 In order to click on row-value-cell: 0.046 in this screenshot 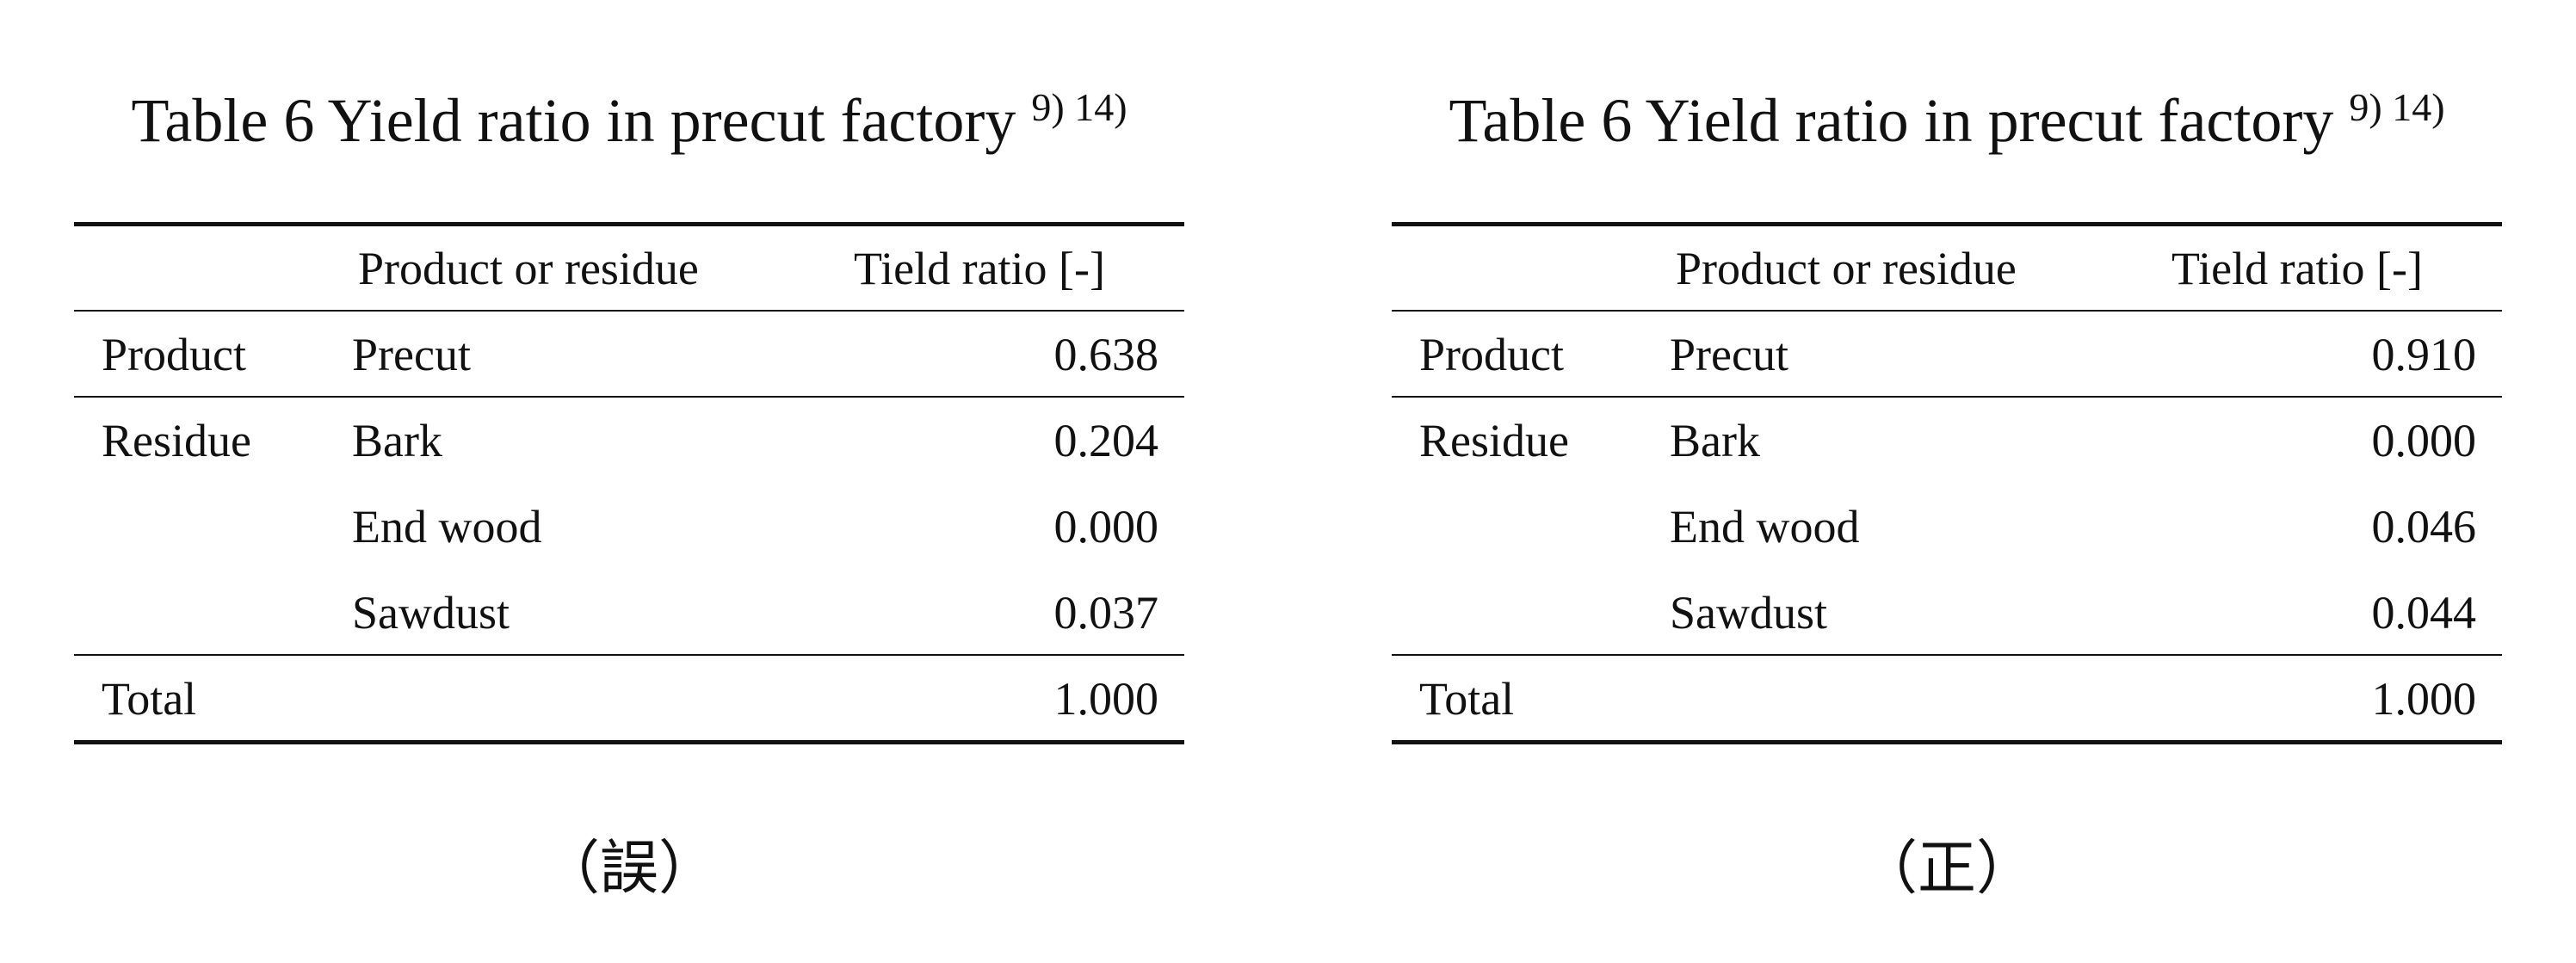, I will do `click(2424, 526)`.